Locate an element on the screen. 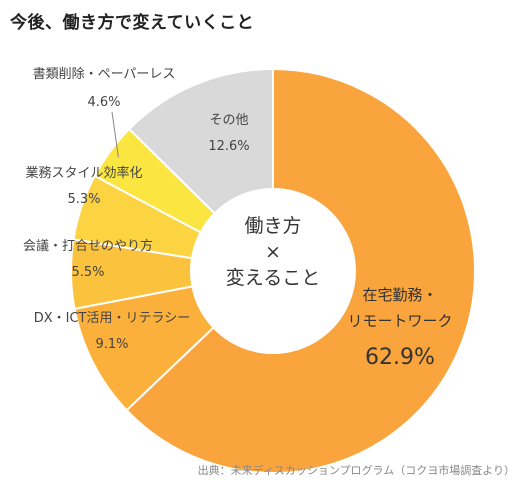 Image resolution: width=527 pixels, height=488 pixels. slice-label-2: DX・ICT活用・リテラシー is located at coordinates (112, 318).